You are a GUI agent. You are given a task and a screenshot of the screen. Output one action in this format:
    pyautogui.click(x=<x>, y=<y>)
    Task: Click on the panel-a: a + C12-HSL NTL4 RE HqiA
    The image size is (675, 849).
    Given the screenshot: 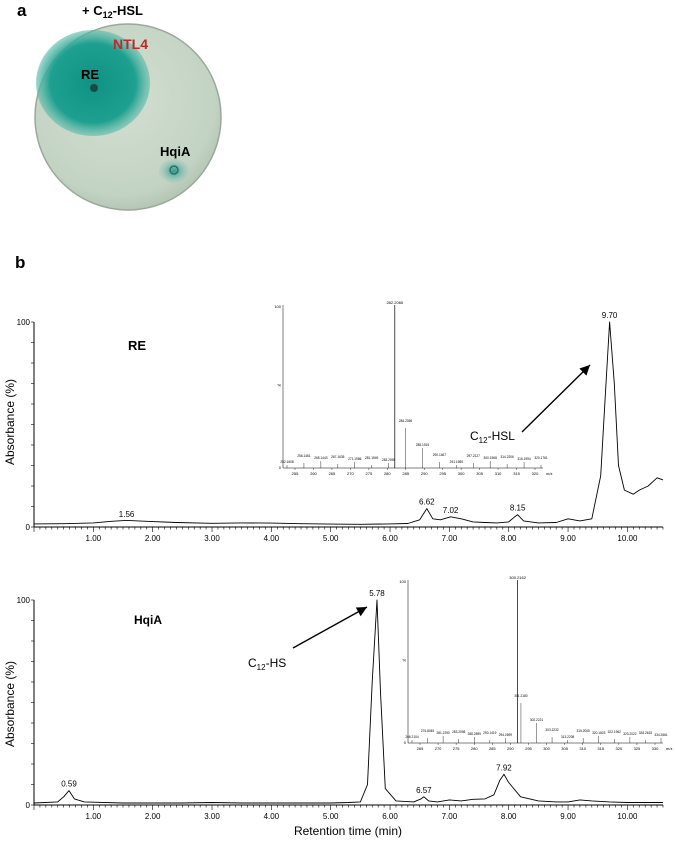 What is the action you would take?
    pyautogui.click(x=119, y=106)
    